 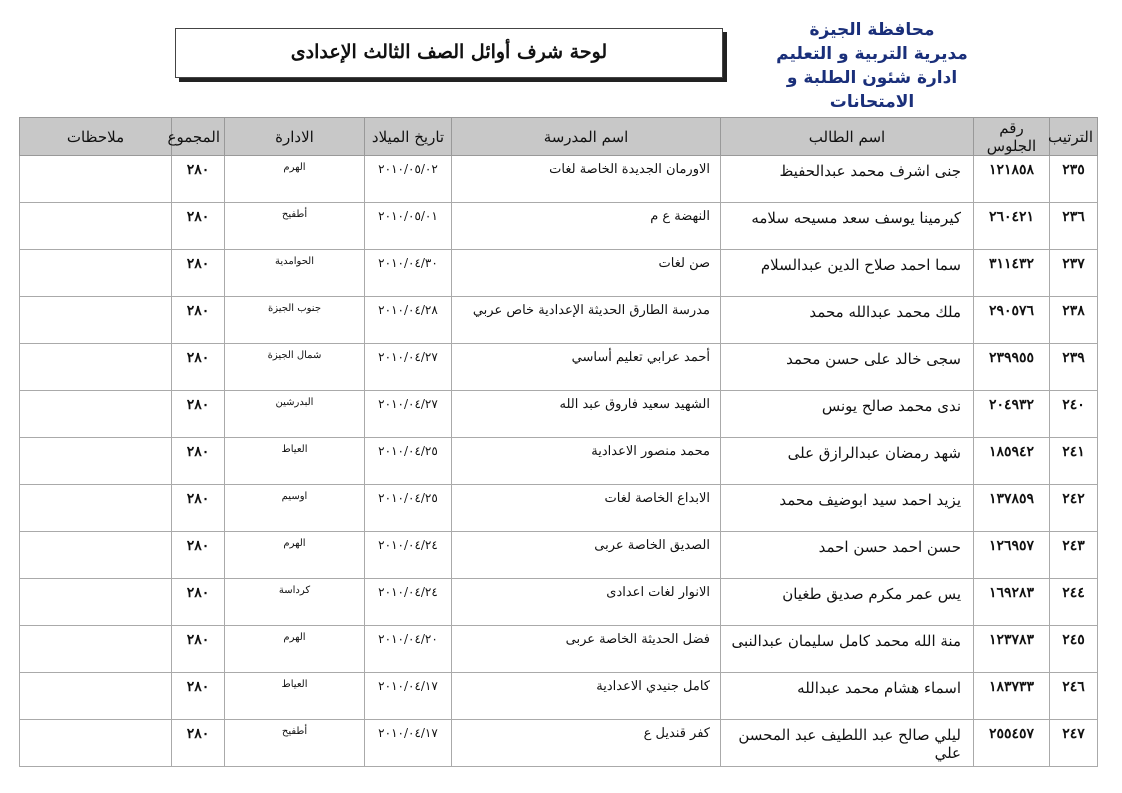 I want to click on administration-text: كرداسة, so click(x=294, y=590).